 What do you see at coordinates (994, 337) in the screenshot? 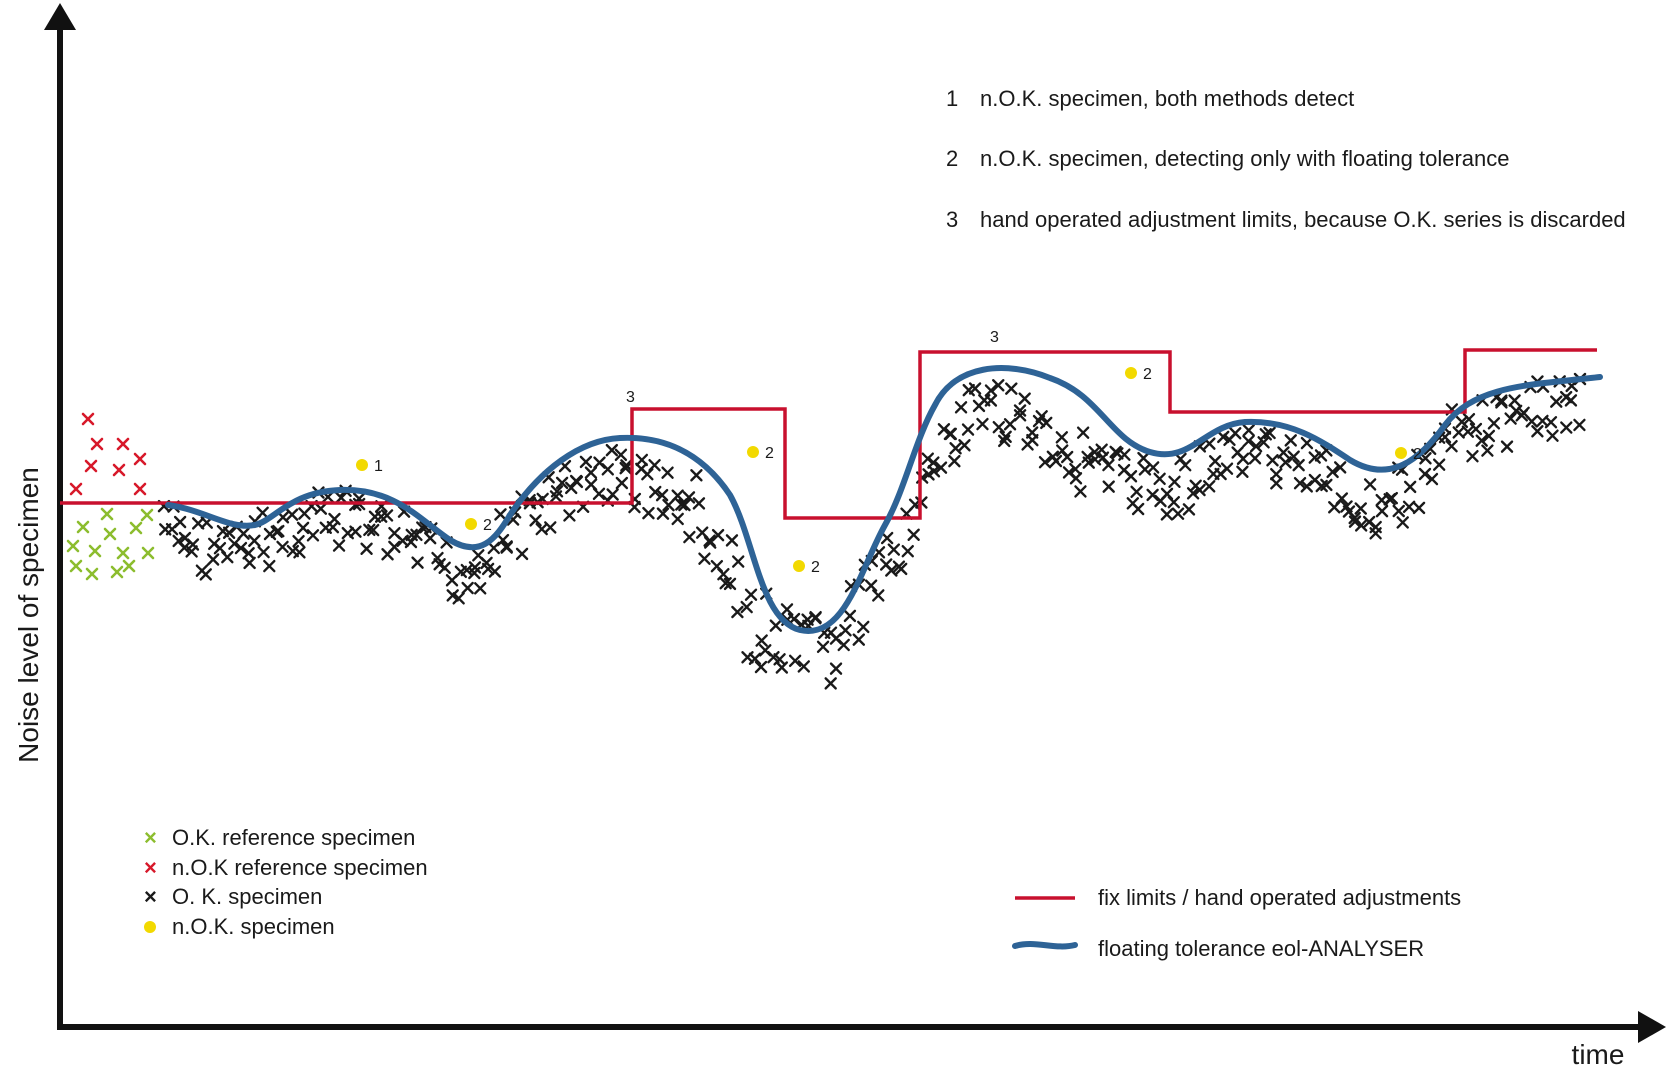
I see `limit-label-3-b: 3` at bounding box center [994, 337].